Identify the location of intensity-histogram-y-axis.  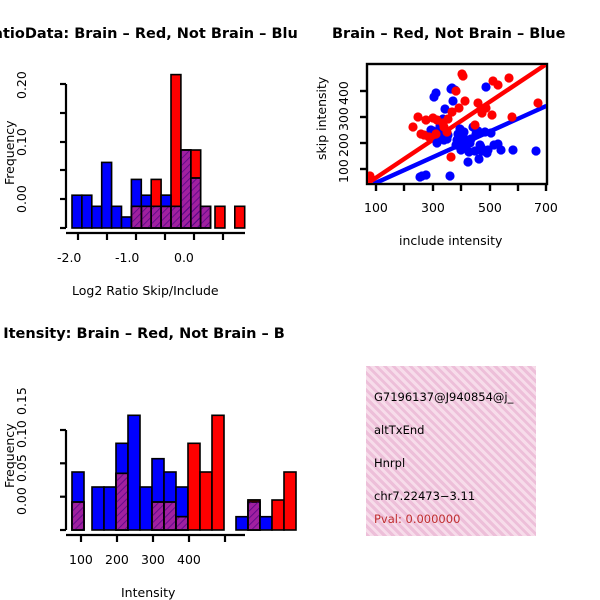
(64, 480).